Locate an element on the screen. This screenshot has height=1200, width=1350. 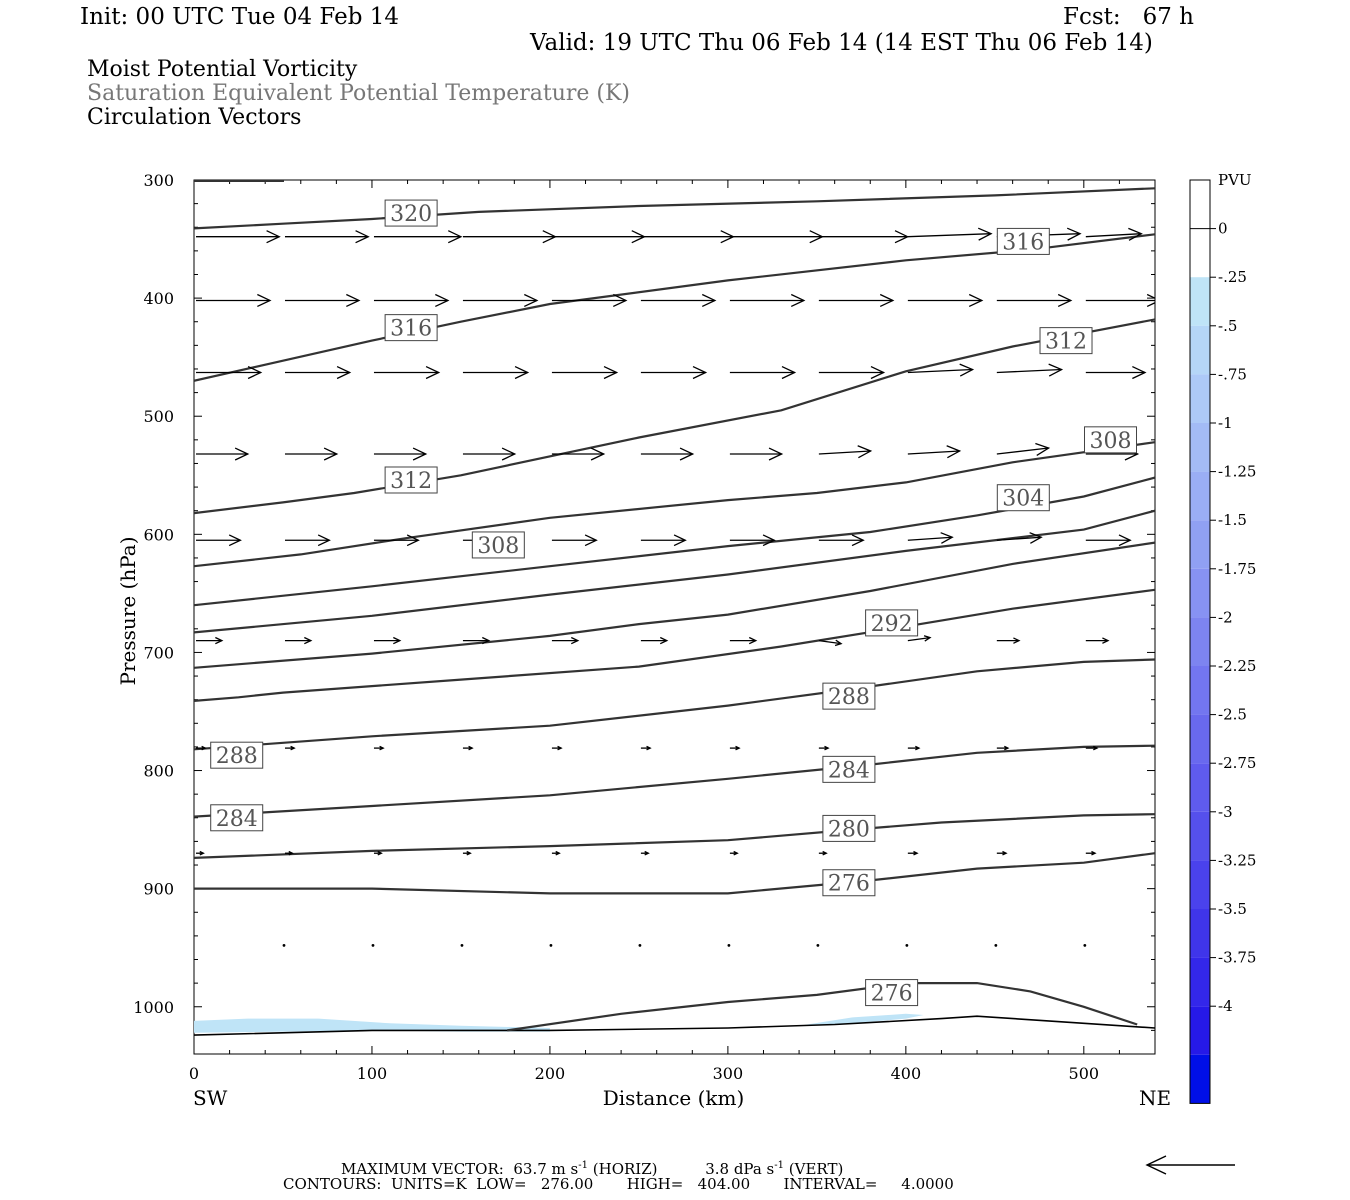
field-title-mpv: Moist Potential Vorticity is located at coordinates (222, 69).